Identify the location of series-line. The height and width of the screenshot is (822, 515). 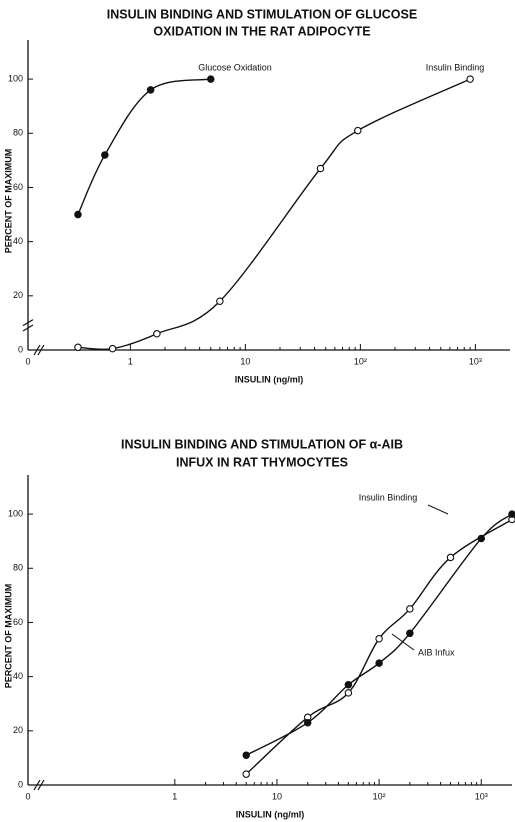
(144, 146).